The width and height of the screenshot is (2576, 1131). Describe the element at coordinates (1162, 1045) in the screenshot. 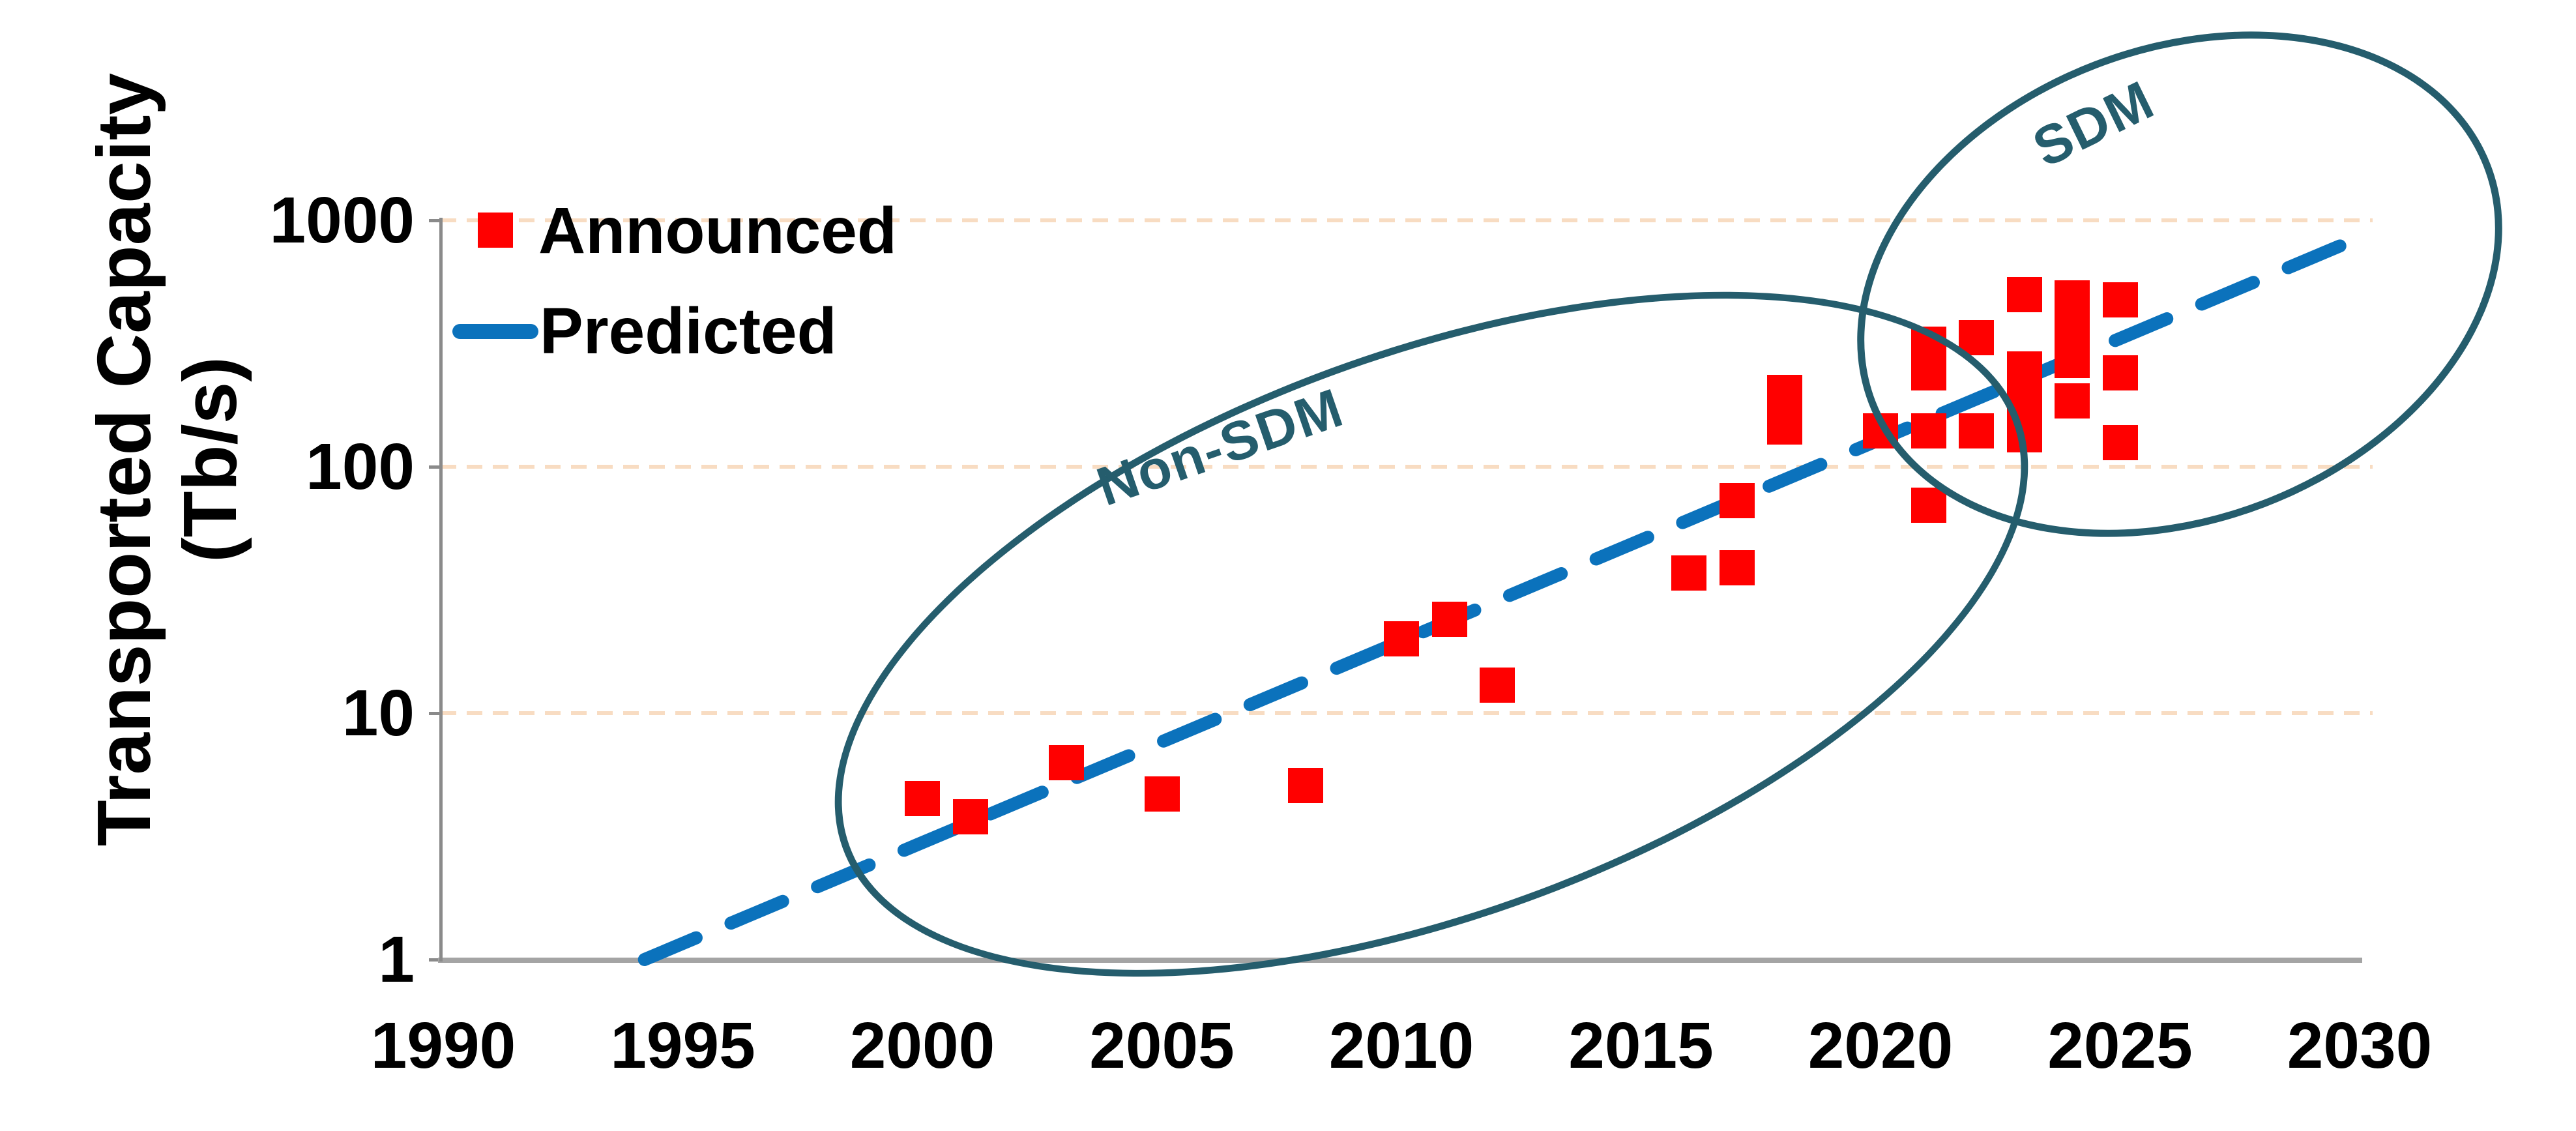

I see `x-tick-label-2005: 2005` at that location.